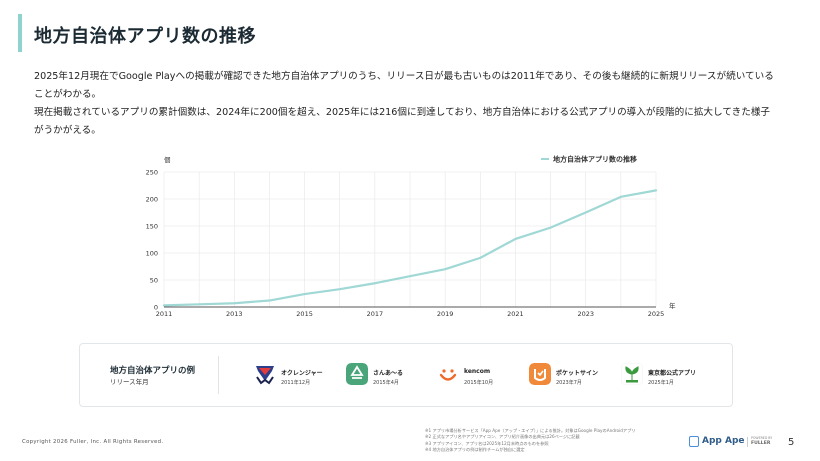 This screenshot has height=461, width=820. Describe the element at coordinates (152, 254) in the screenshot. I see `y-tick-label: 100` at that location.